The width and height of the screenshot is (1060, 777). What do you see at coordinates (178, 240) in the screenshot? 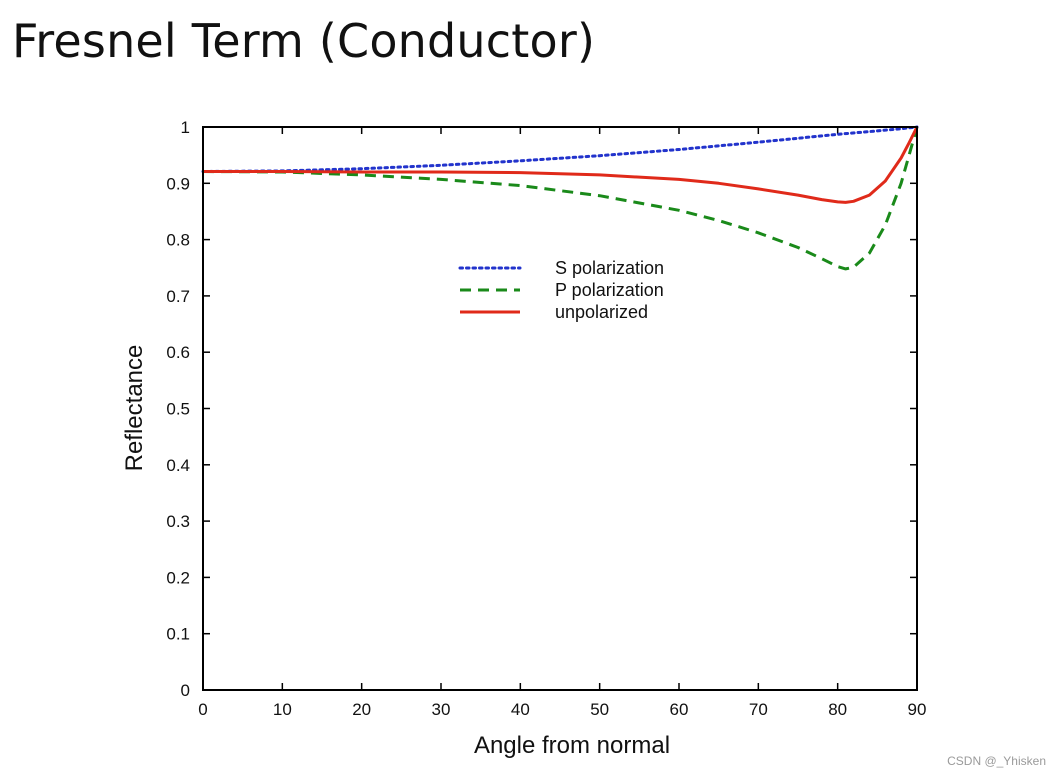
I see `y-tick-label: 0.8` at bounding box center [178, 240].